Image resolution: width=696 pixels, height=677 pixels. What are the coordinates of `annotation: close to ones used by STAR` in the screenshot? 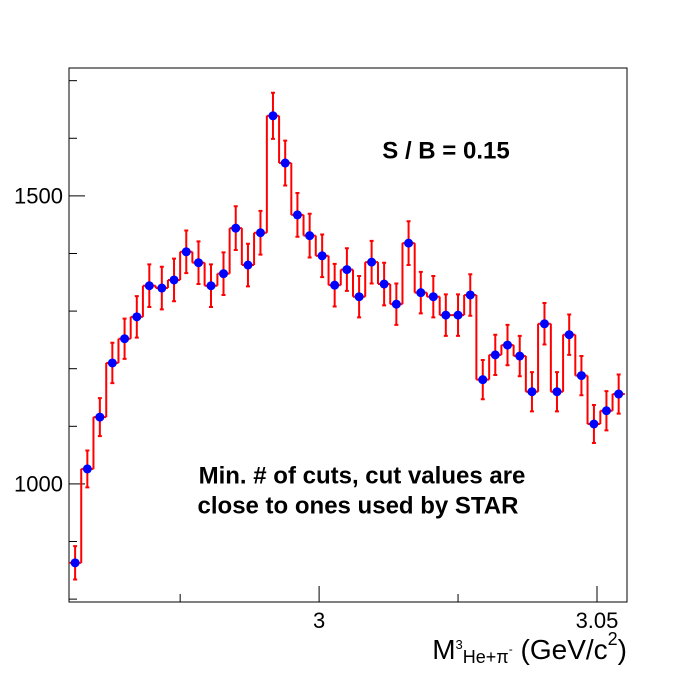 It's located at (358, 505).